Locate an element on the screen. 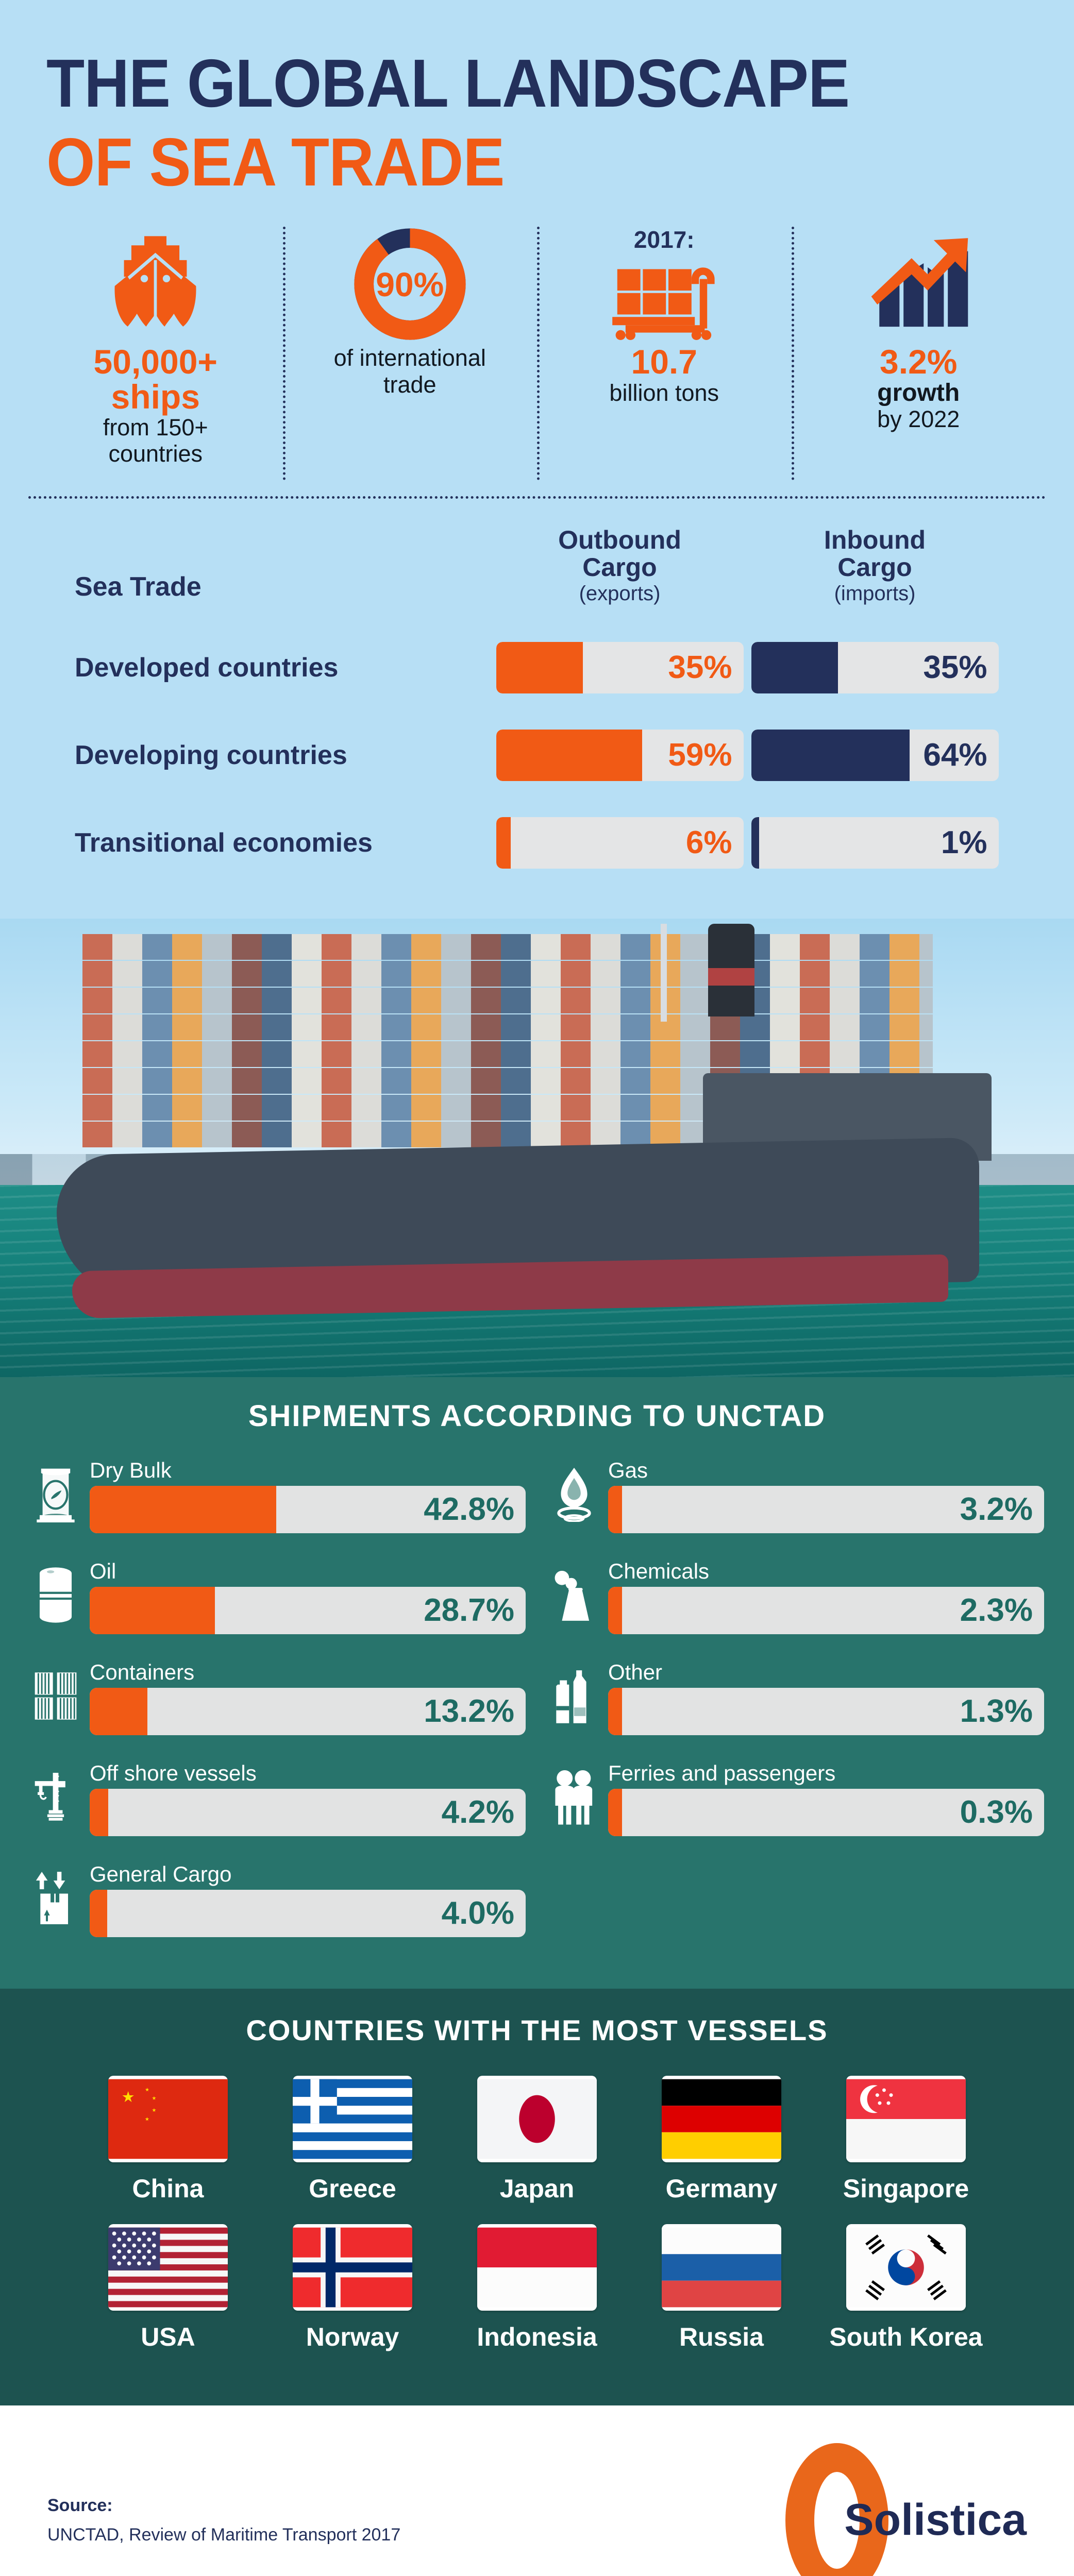  stat-trade-sub-2: trade is located at coordinates (410, 384).